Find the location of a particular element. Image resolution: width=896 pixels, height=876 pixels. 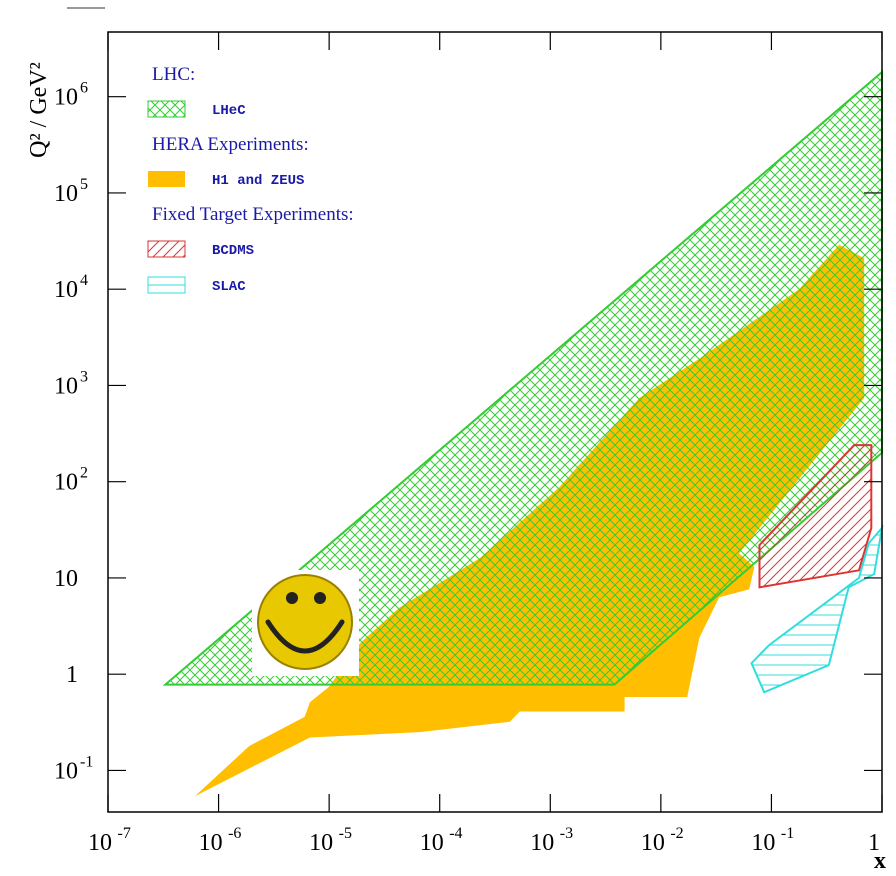

tick-exponent: 2 is located at coordinates (84, 473).